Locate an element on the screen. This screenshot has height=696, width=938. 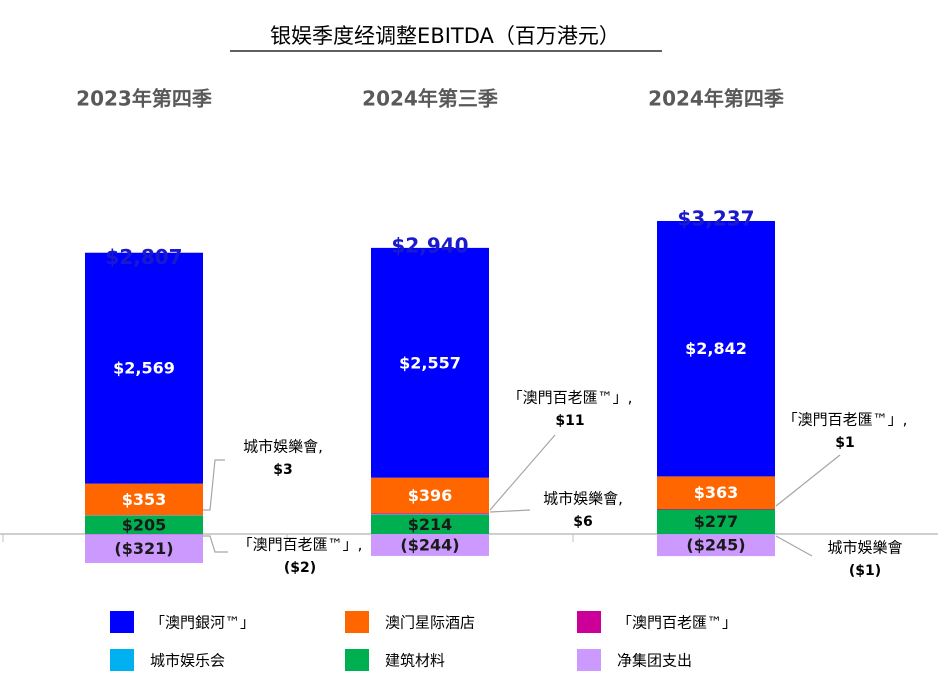
value-label: $2,557 is located at coordinates (430, 362).